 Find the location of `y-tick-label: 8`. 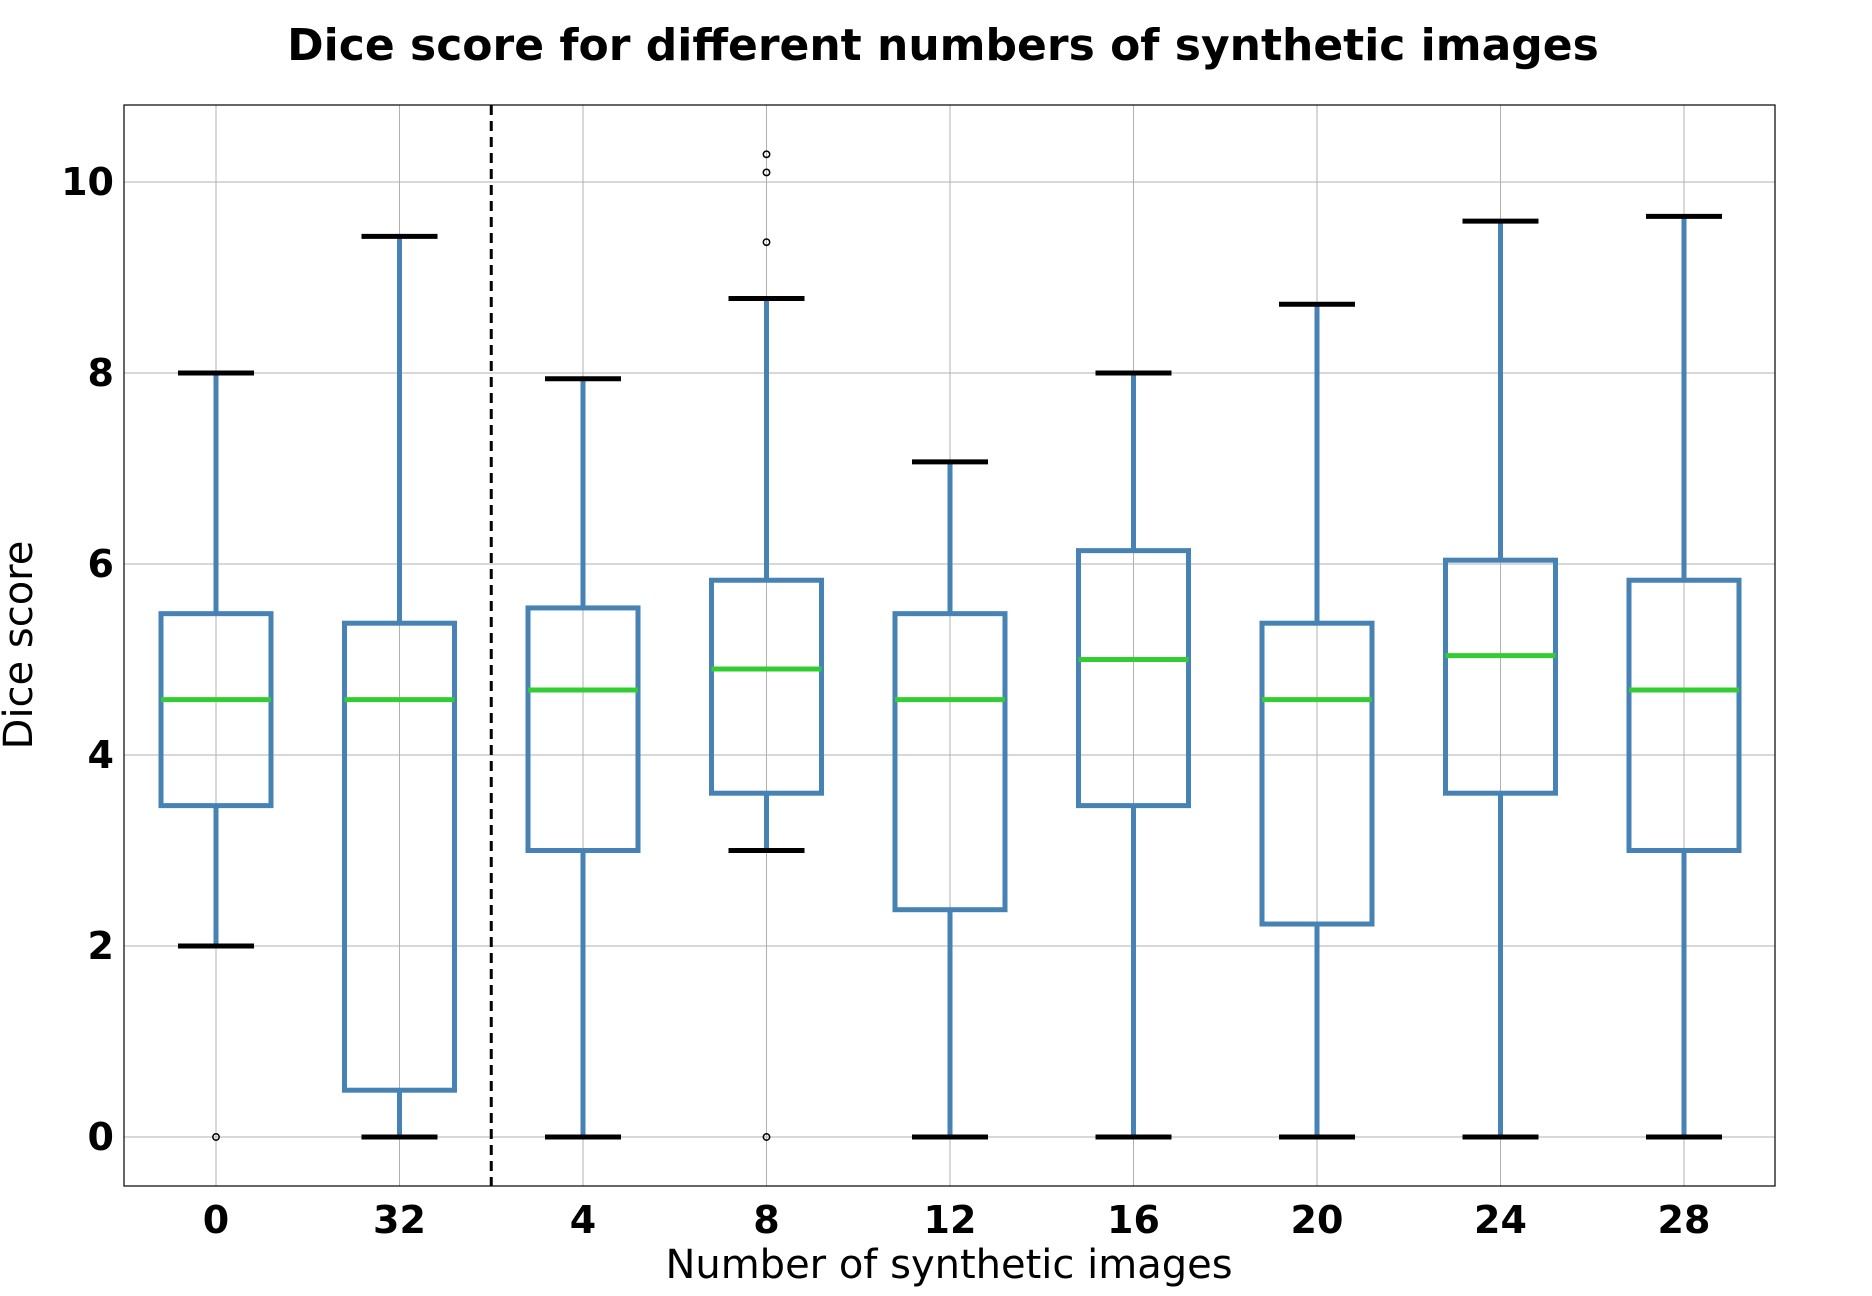

y-tick-label: 8 is located at coordinates (101, 373).